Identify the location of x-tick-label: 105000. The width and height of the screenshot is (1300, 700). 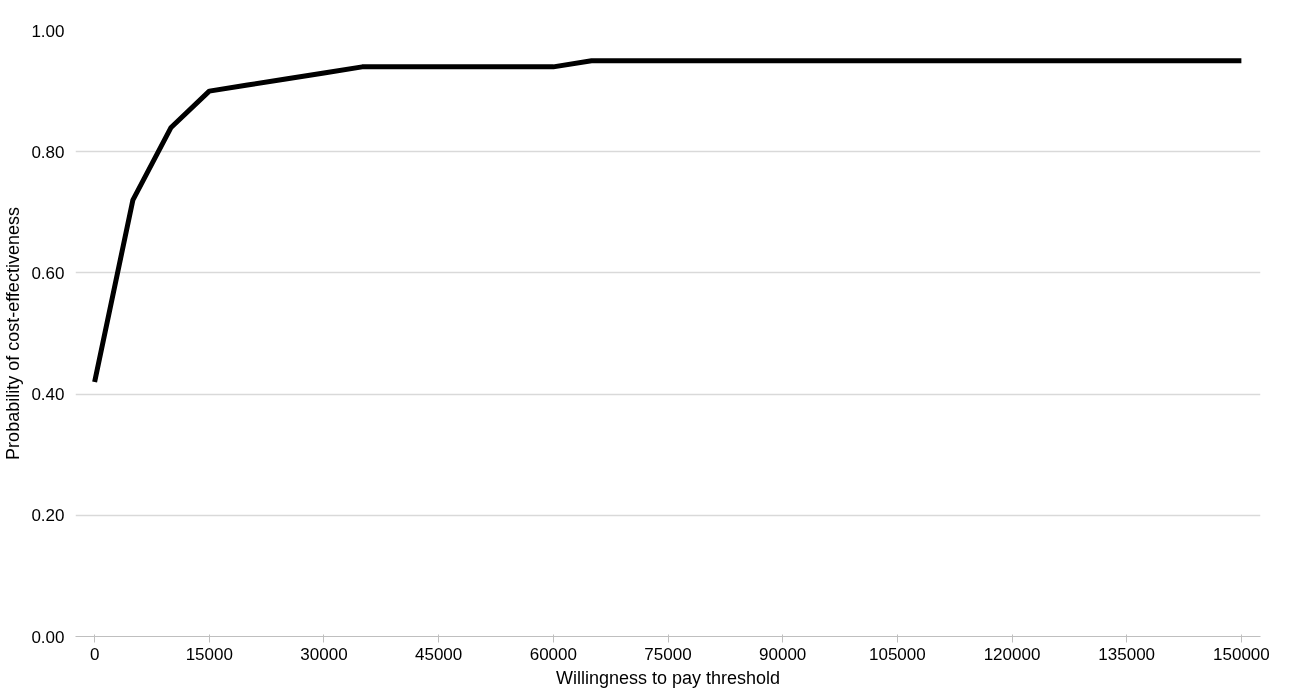
(897, 654).